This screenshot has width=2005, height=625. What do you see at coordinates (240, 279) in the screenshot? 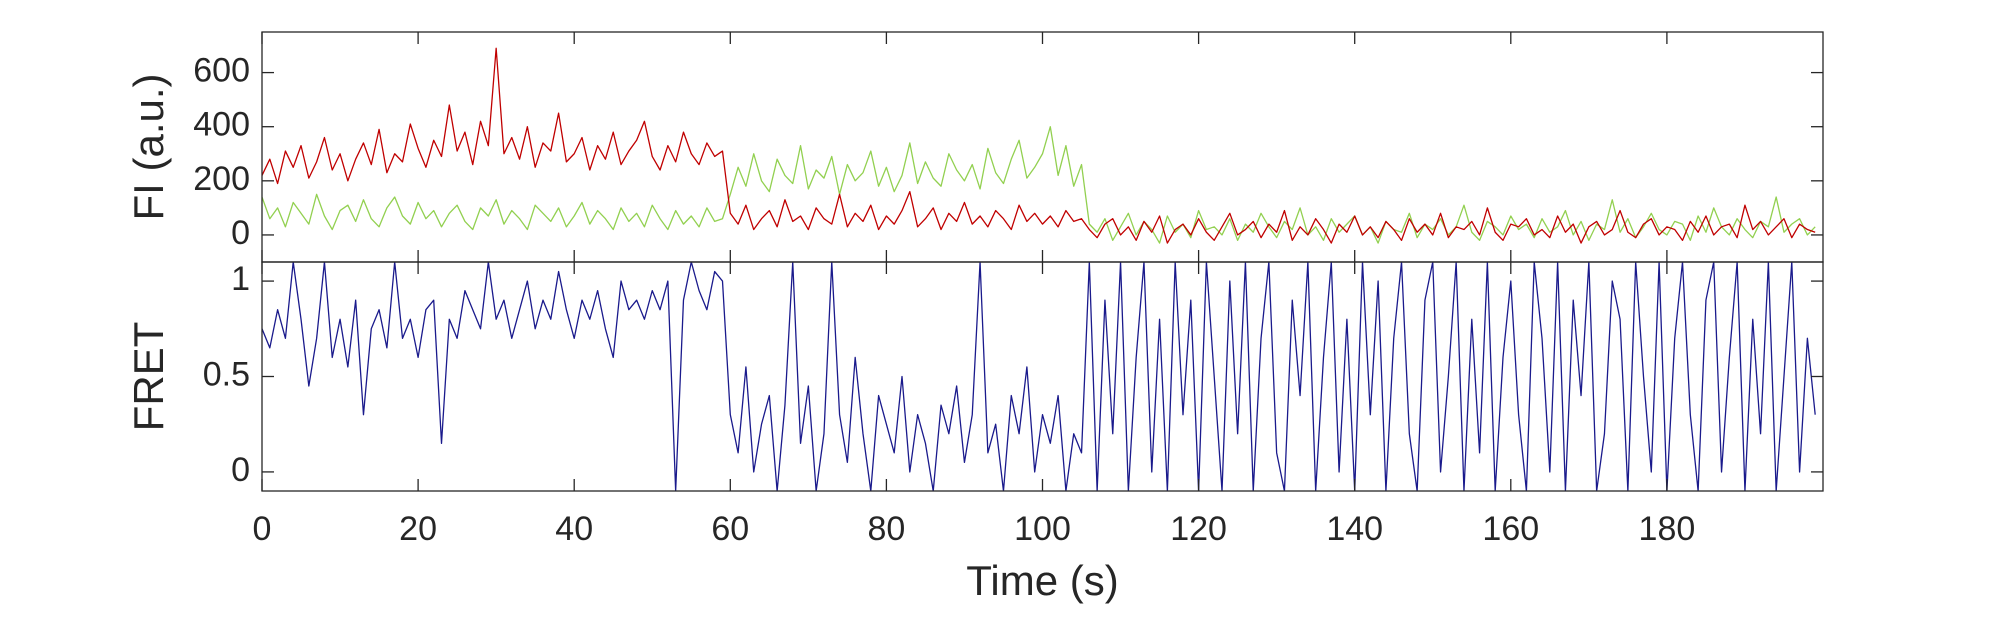
I see `y-tick-label: 1` at bounding box center [240, 279].